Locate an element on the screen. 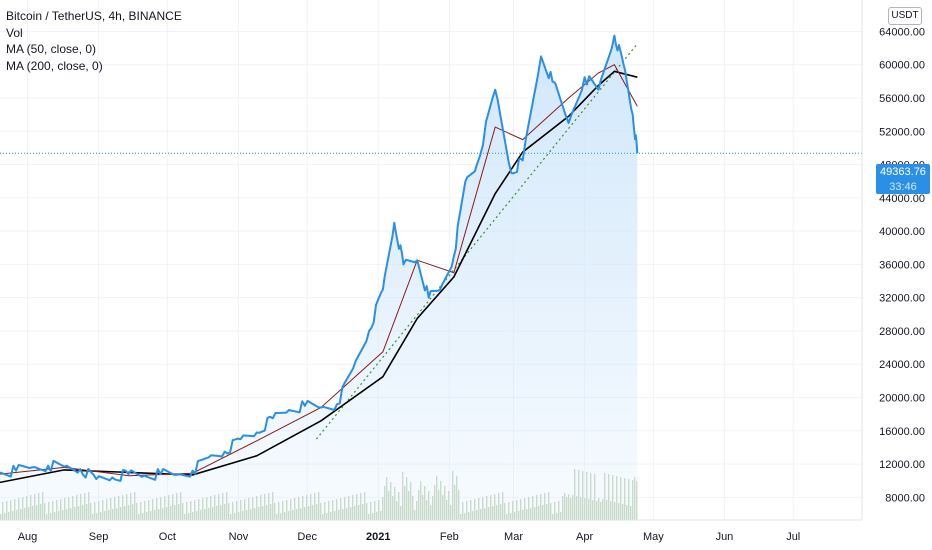 The width and height of the screenshot is (932, 550). y-tick-label: 8000.00 is located at coordinates (905, 498).